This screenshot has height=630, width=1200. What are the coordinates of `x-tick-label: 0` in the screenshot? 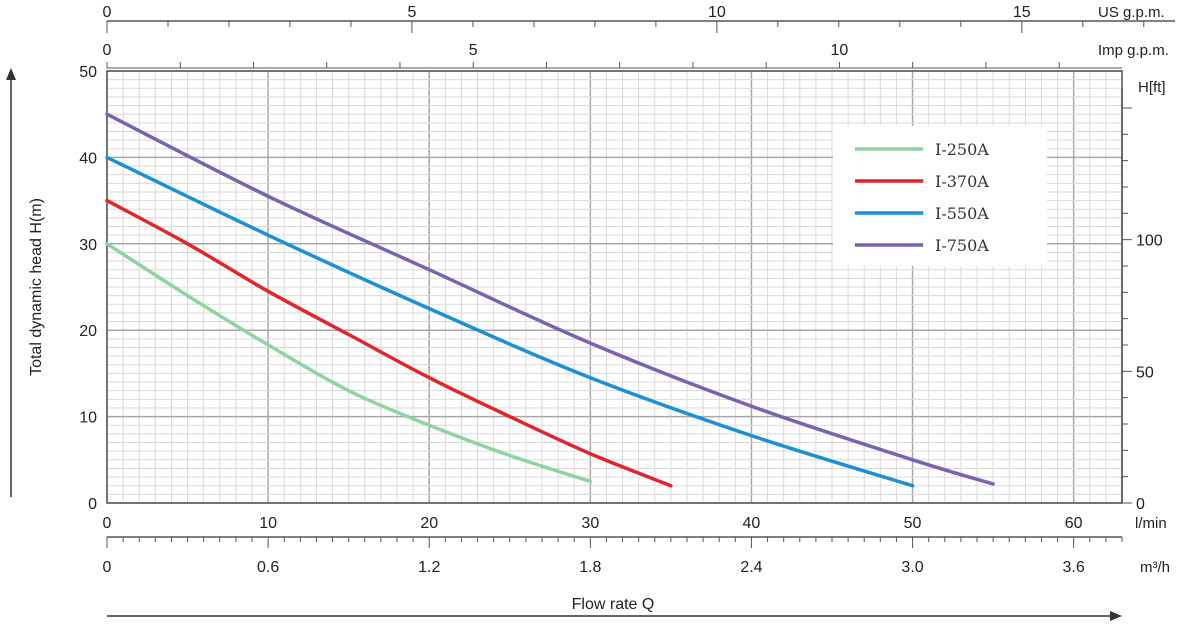 It's located at (107, 523).